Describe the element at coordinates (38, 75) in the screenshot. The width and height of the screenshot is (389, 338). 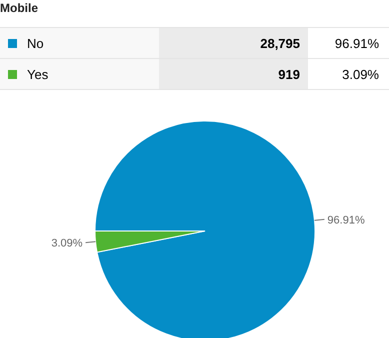
I see `legend-label: Yes` at that location.